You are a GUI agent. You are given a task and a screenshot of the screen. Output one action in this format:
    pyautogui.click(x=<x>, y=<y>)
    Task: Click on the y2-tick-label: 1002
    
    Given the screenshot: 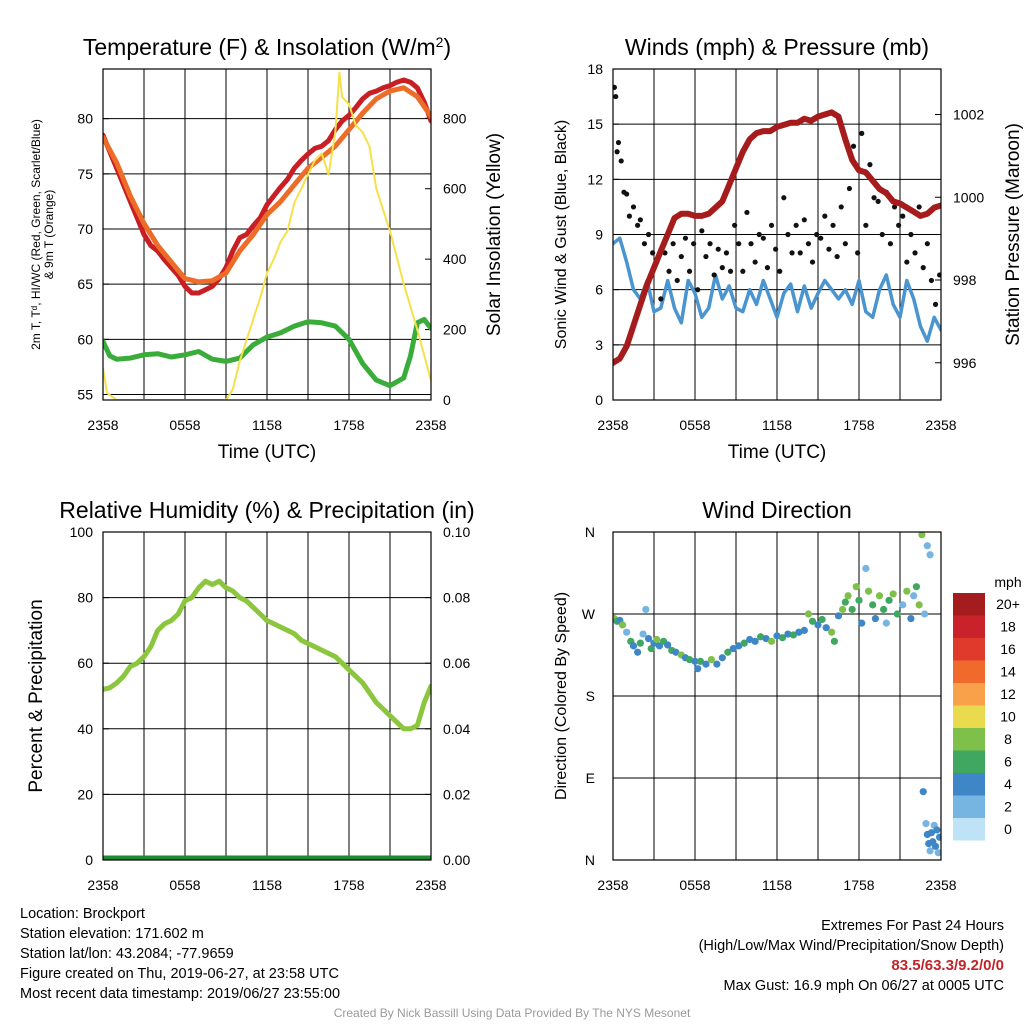 What is the action you would take?
    pyautogui.click(x=968, y=115)
    